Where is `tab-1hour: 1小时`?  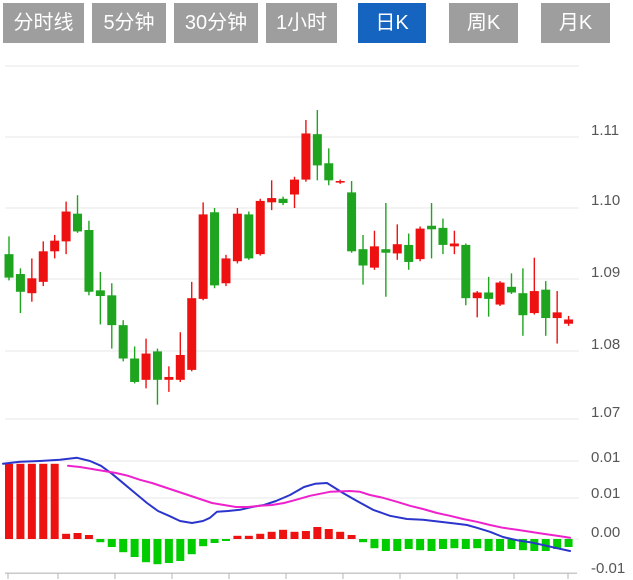 tab-1hour: 1小时 is located at coordinates (301, 23).